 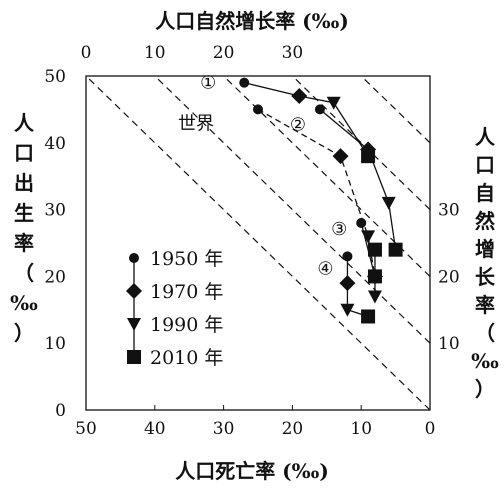 I want to click on right-title-char: 长, so click(x=485, y=277).